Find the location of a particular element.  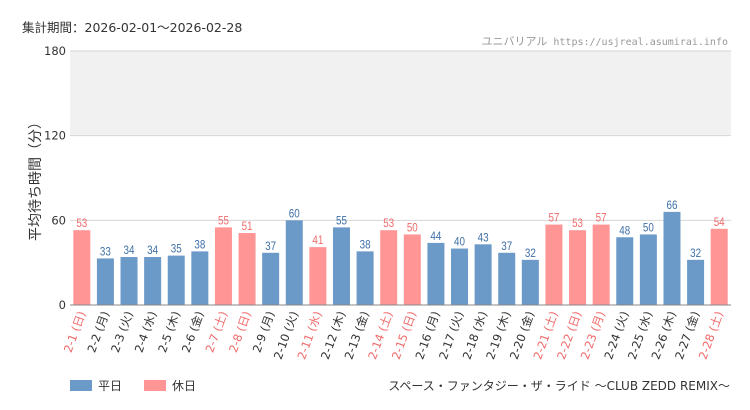

y-tick-labels: 0 60 120 180 is located at coordinates (55, 178).